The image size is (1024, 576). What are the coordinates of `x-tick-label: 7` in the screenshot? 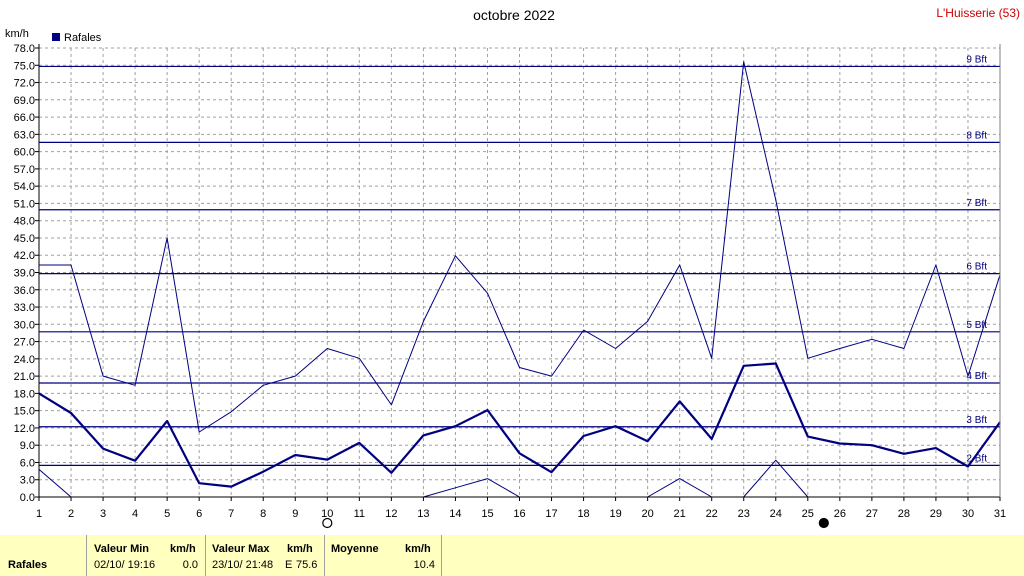 It's located at (231, 514).